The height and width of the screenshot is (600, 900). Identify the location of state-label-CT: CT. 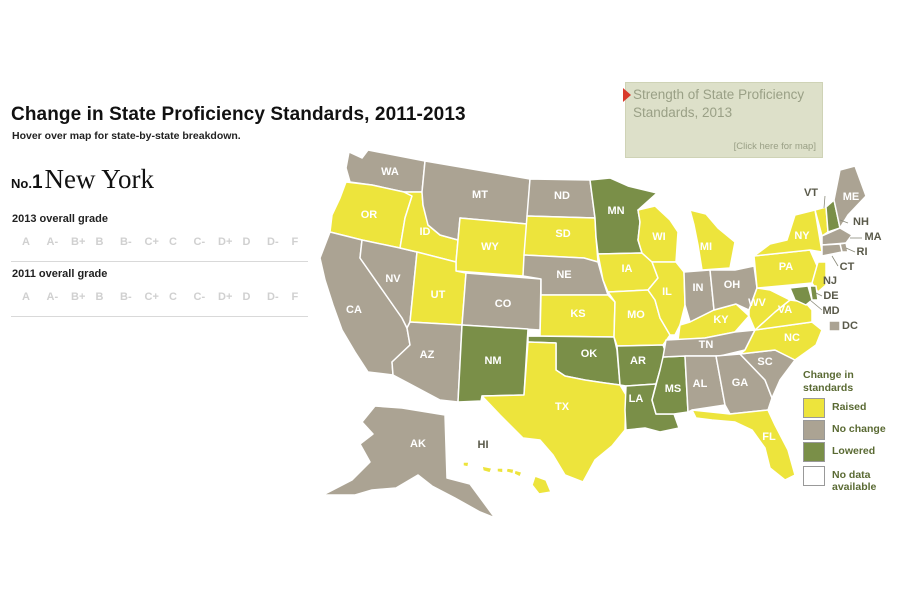
(847, 267).